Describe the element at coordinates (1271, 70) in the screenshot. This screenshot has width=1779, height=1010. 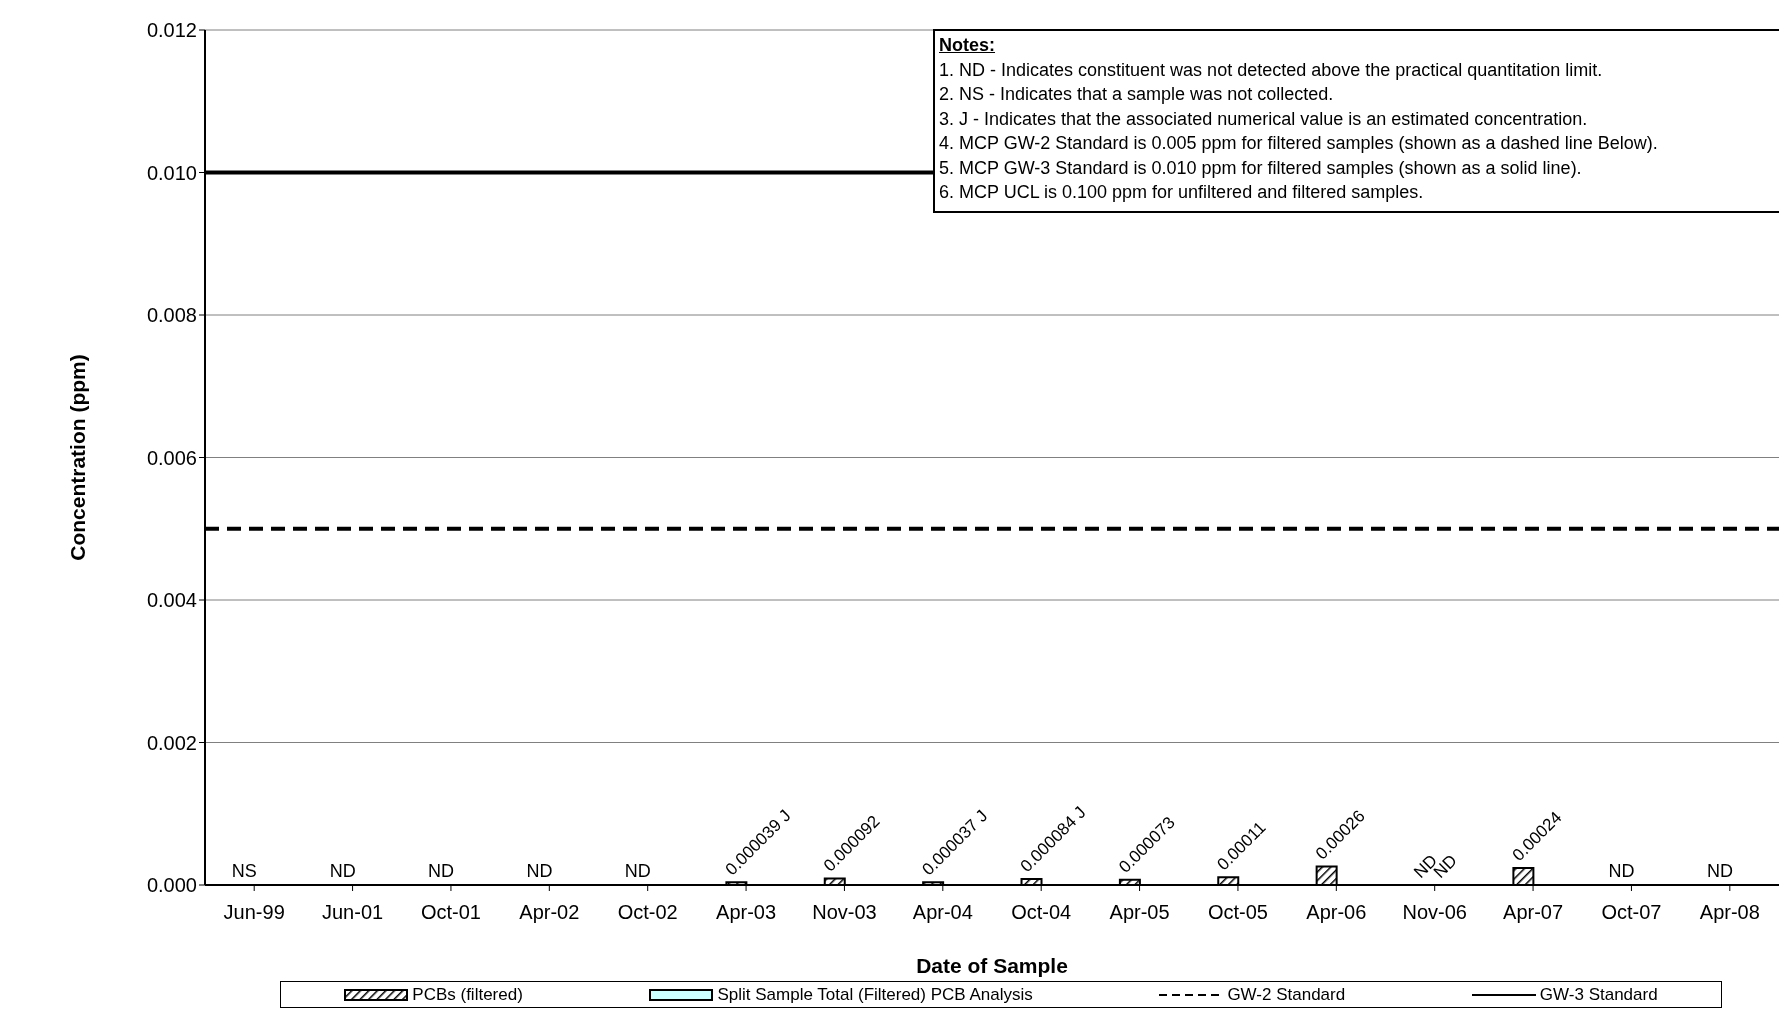
I see `annotation: 1. ND - Indicates constituent was not detected above the practical quantitation limit.` at that location.